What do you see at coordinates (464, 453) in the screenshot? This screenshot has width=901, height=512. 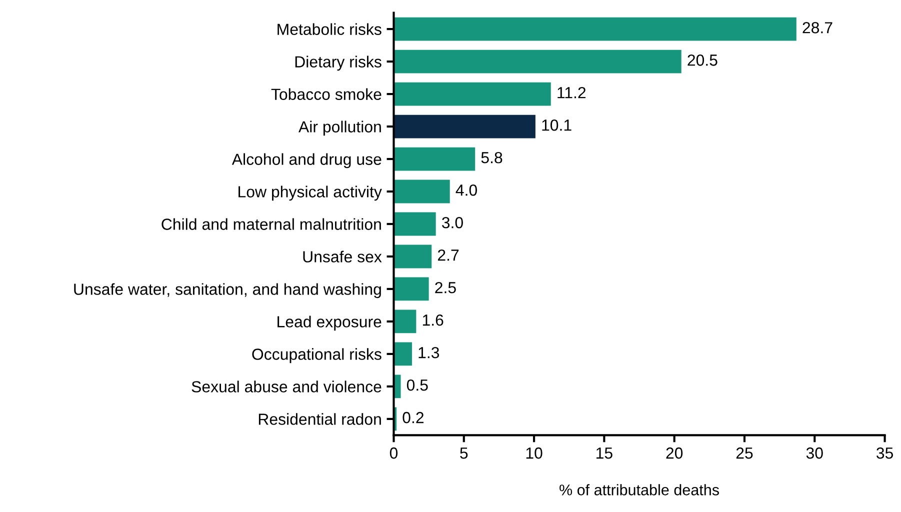 I see `x-tick-label: 5` at bounding box center [464, 453].